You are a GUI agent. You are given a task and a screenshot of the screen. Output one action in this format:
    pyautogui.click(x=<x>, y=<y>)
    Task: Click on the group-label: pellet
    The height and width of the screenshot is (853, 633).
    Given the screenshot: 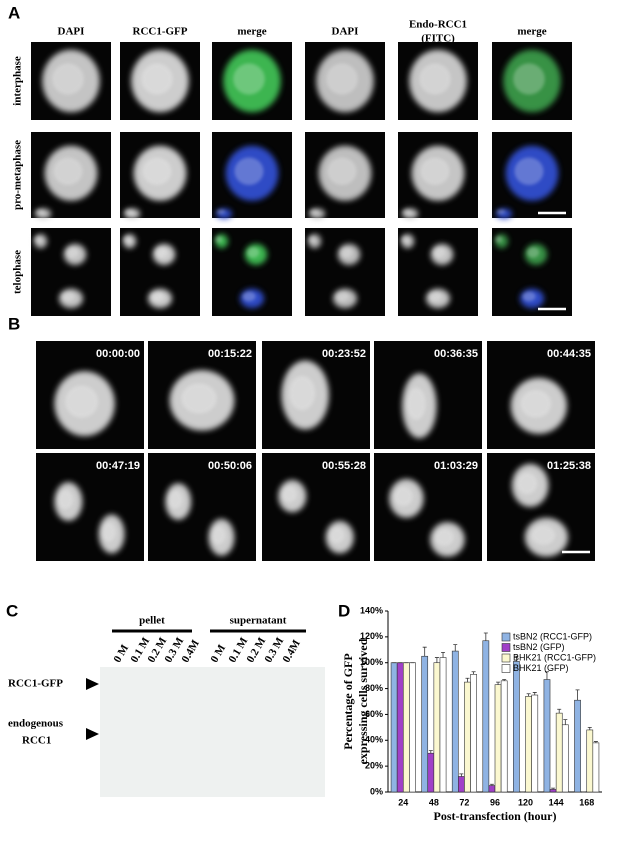 What is the action you would take?
    pyautogui.click(x=152, y=621)
    